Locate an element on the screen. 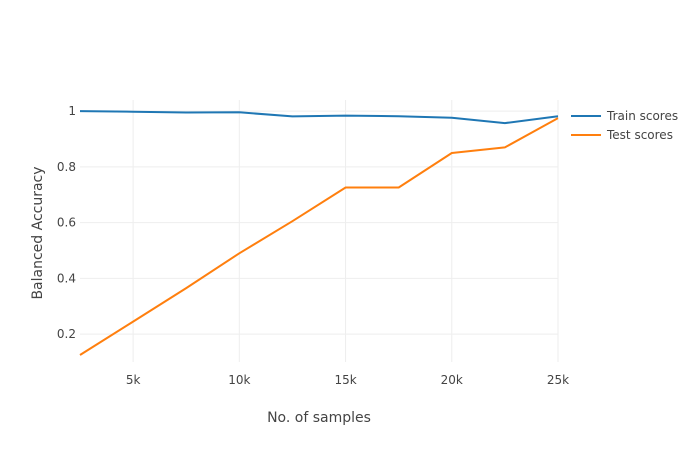 This screenshot has height=454, width=700. x-axis-title: No. of samples is located at coordinates (319, 418).